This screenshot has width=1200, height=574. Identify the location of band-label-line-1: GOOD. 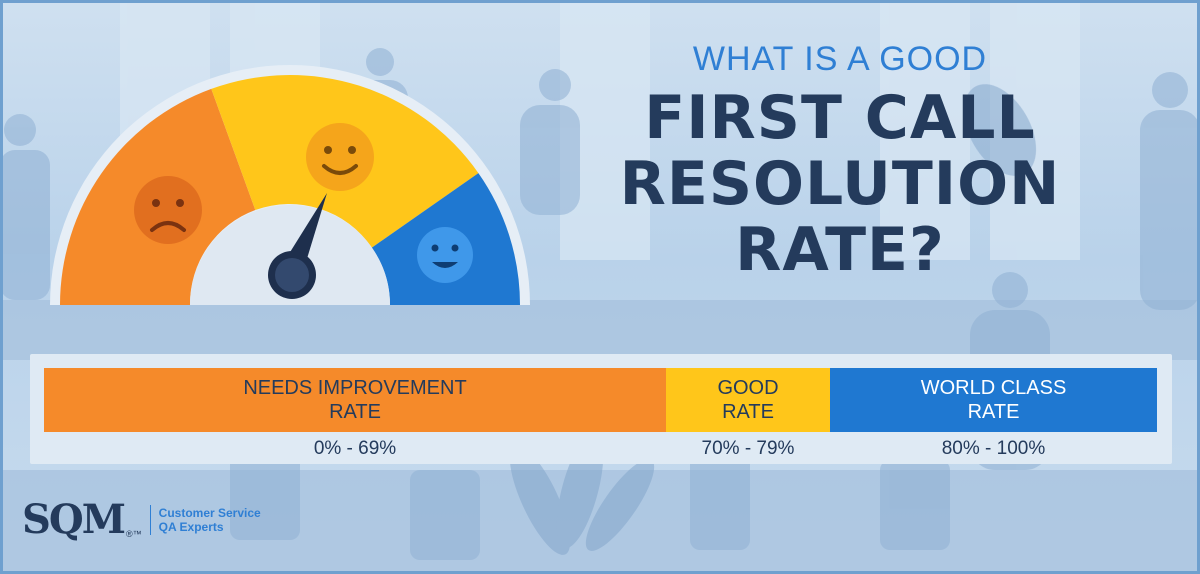
(748, 388).